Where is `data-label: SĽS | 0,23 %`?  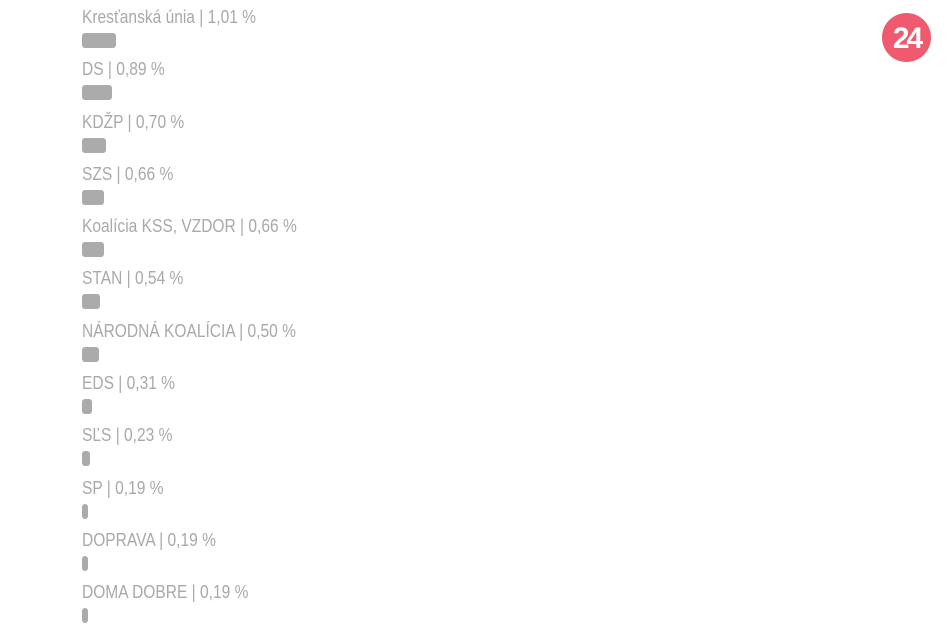
data-label: SĽS | 0,23 % is located at coordinates (127, 435).